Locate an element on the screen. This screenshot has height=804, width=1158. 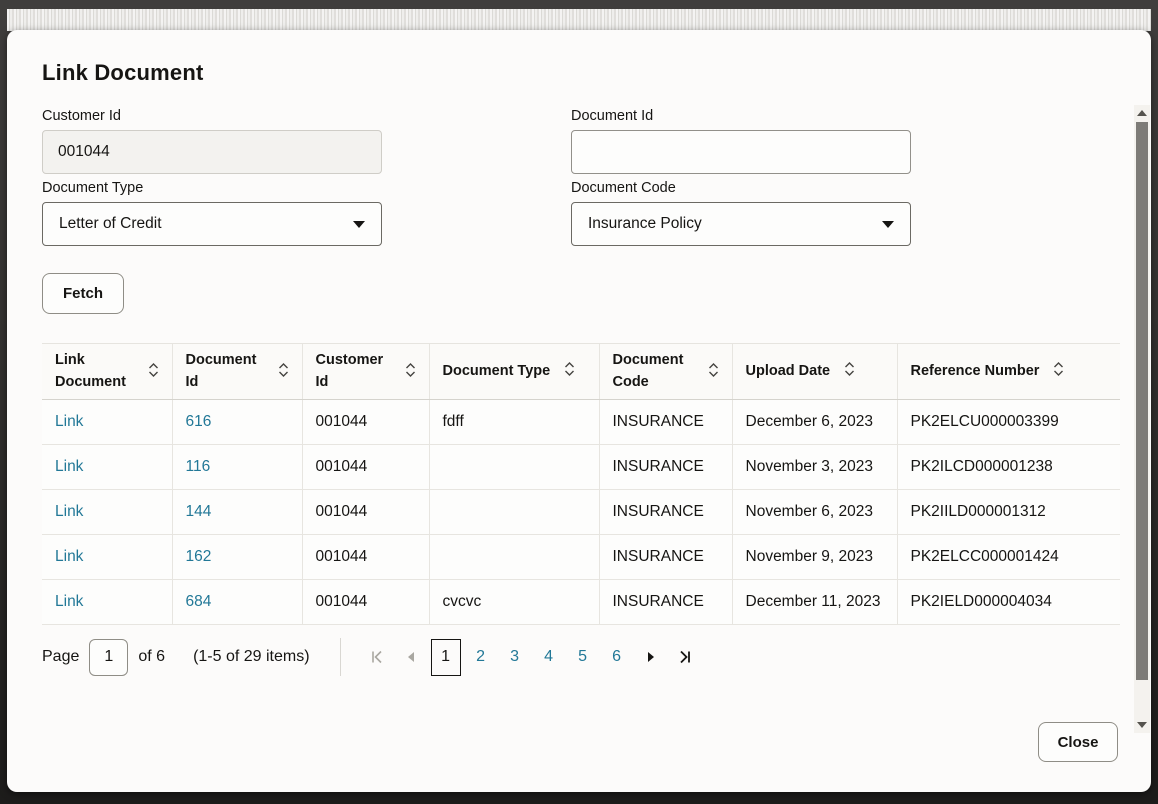
dialog-title: Link Document is located at coordinates (123, 72).